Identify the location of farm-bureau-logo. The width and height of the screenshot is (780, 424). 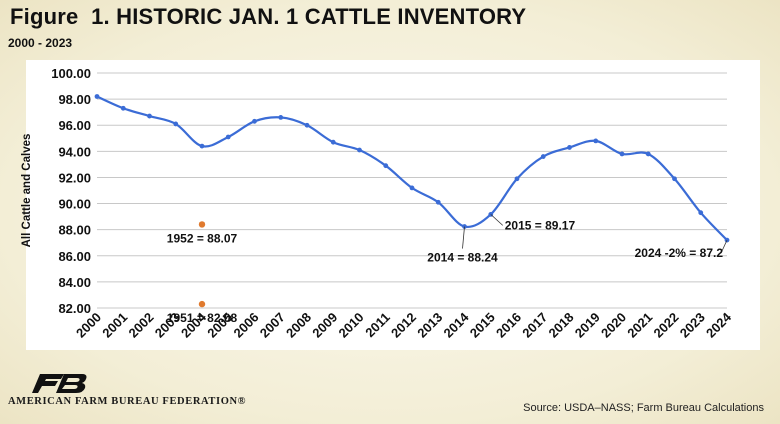
(59, 383).